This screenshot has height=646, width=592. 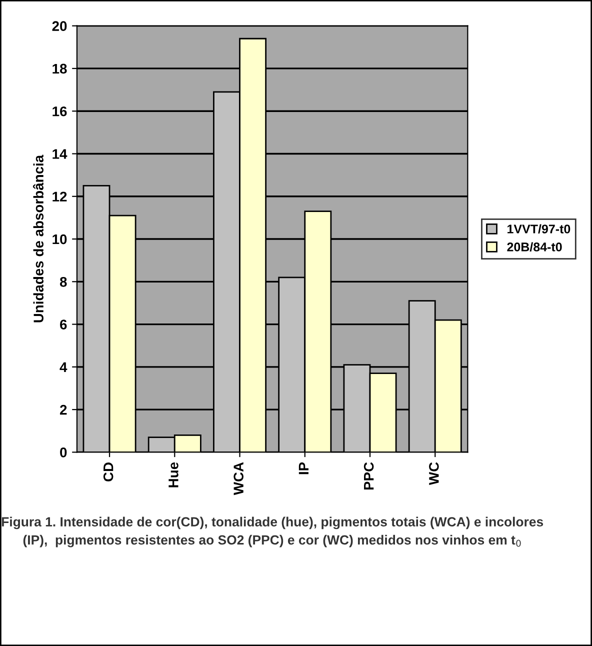 I want to click on y-tick-label: 0, so click(x=63, y=453).